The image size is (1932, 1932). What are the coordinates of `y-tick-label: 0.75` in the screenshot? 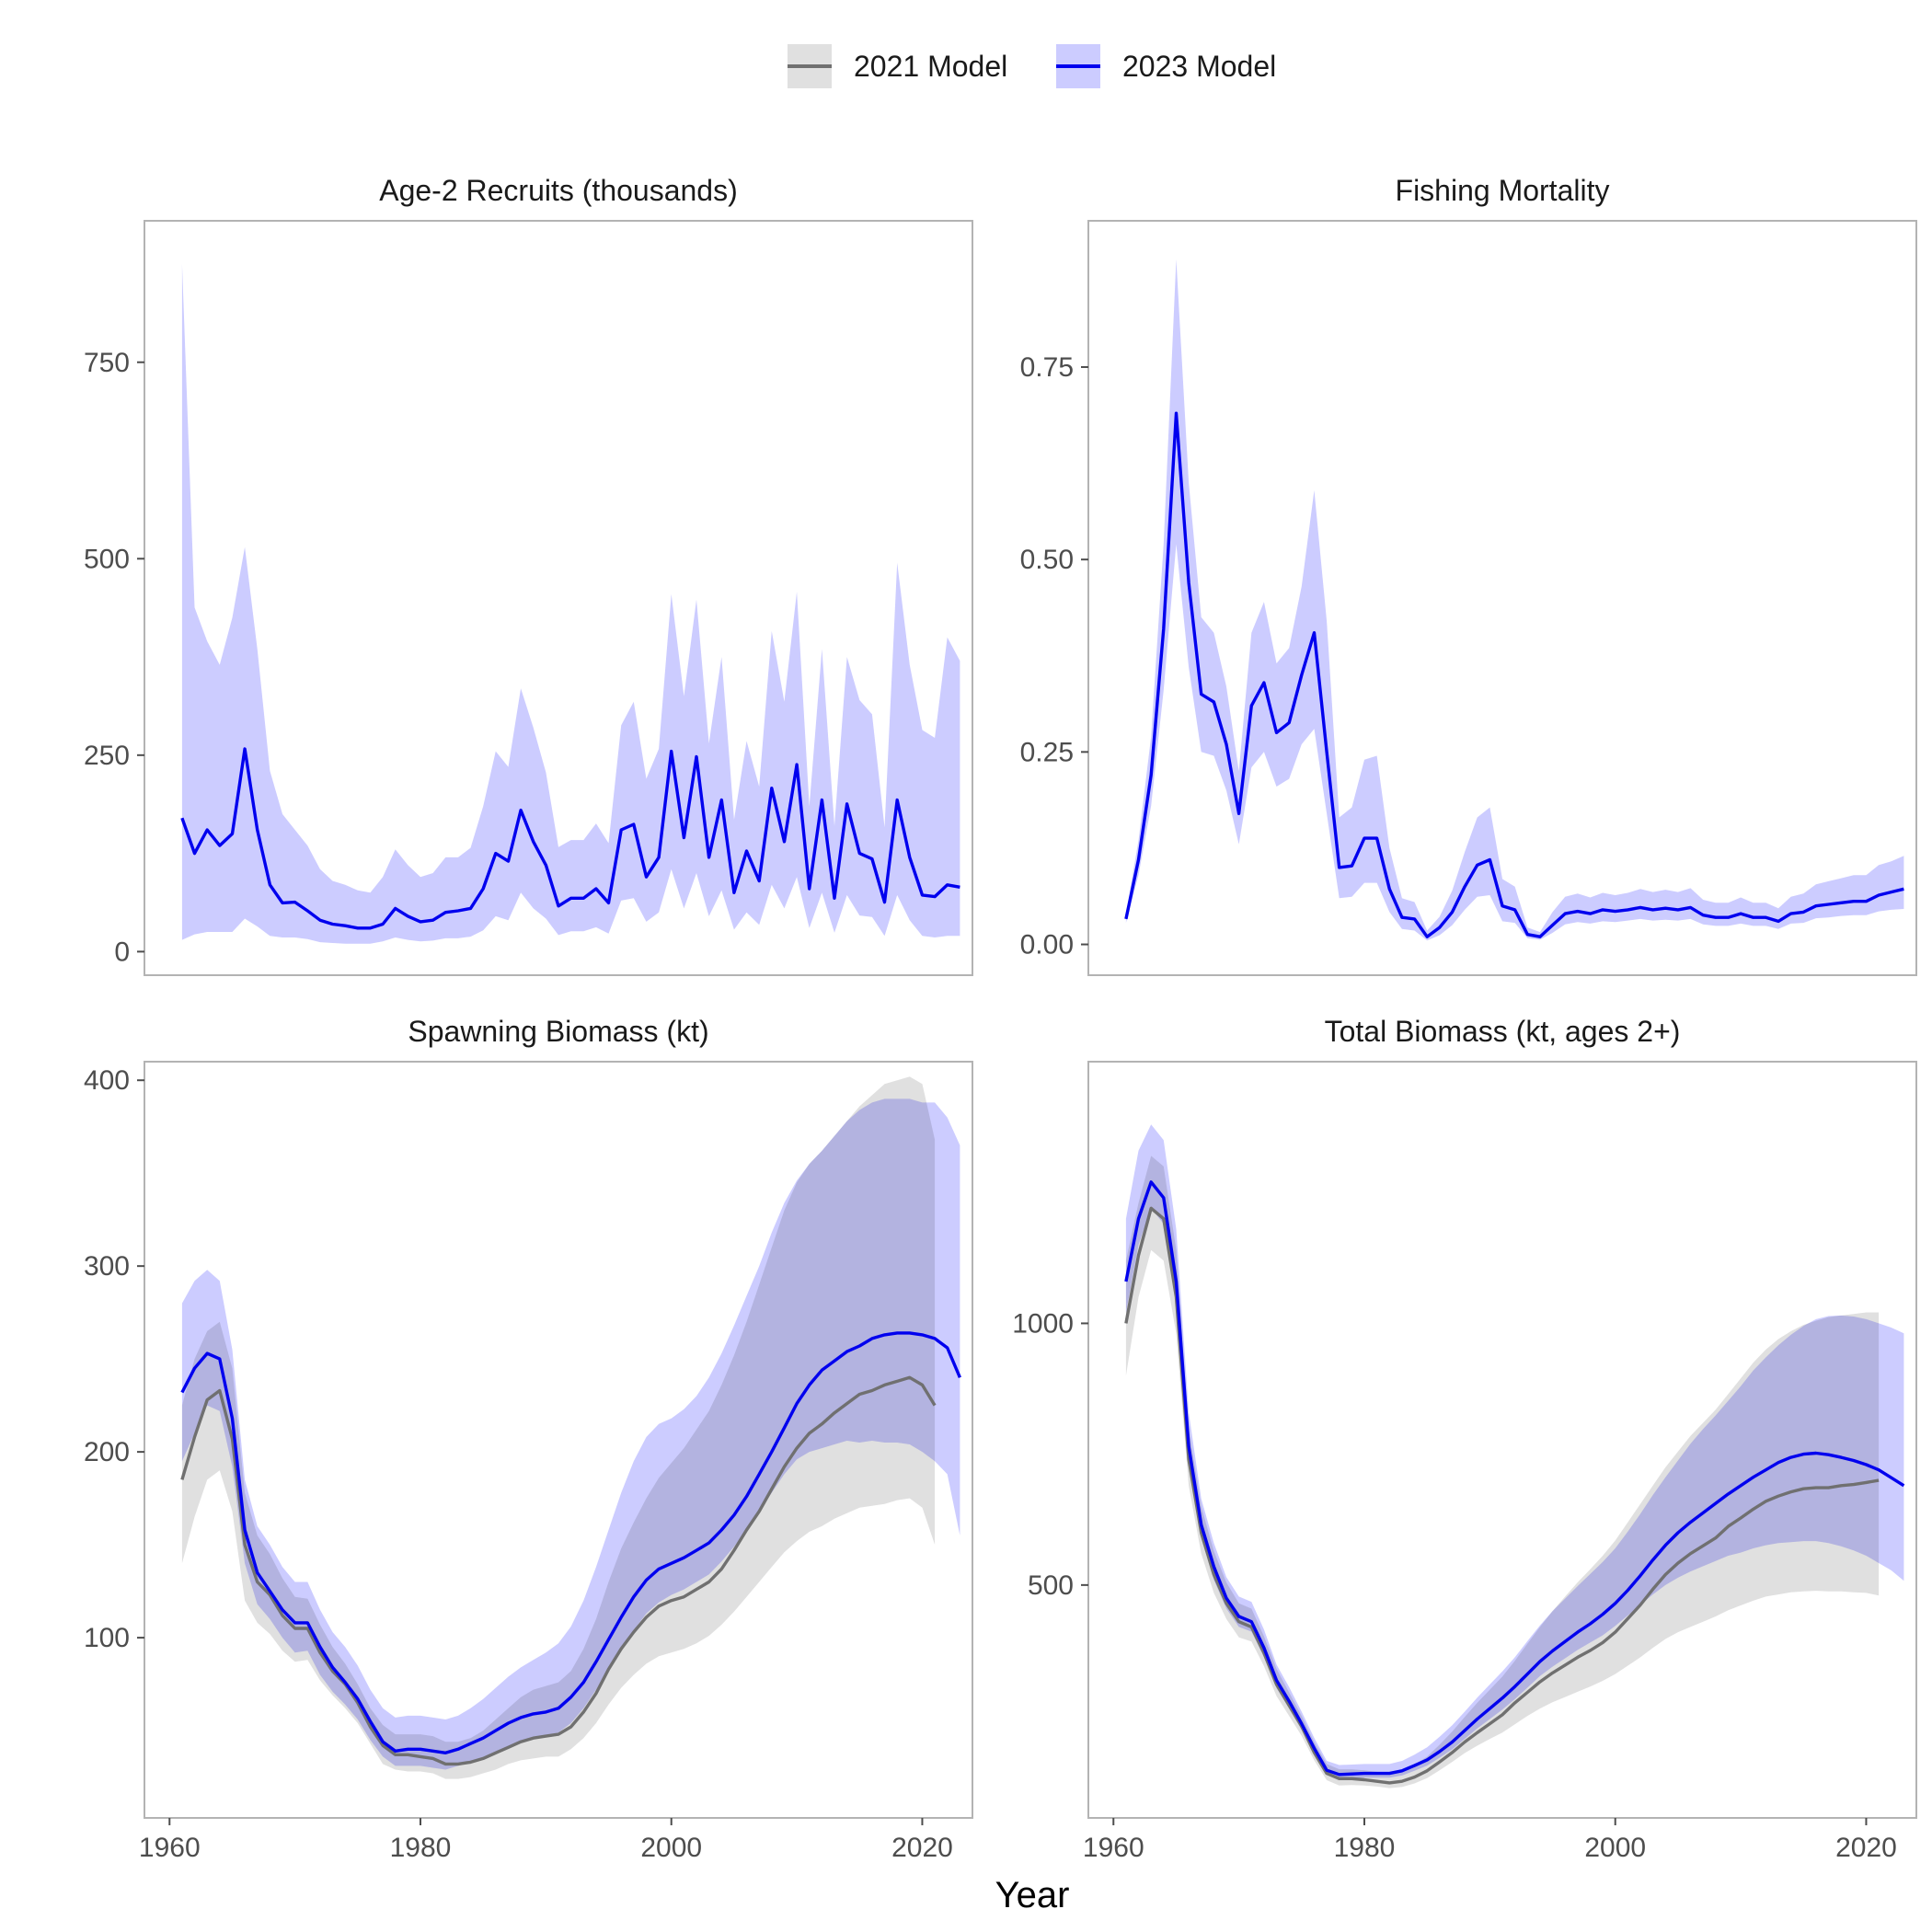 It's located at (1047, 367).